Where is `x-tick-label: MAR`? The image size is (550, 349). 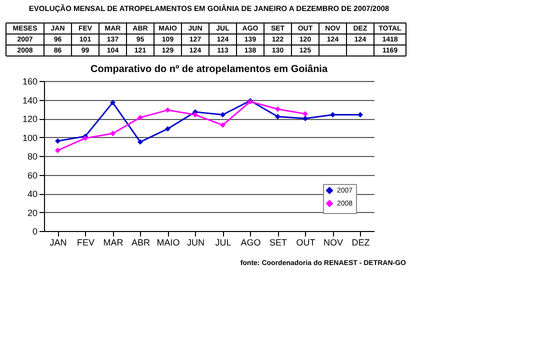
x-tick-label: MAR is located at coordinates (113, 243).